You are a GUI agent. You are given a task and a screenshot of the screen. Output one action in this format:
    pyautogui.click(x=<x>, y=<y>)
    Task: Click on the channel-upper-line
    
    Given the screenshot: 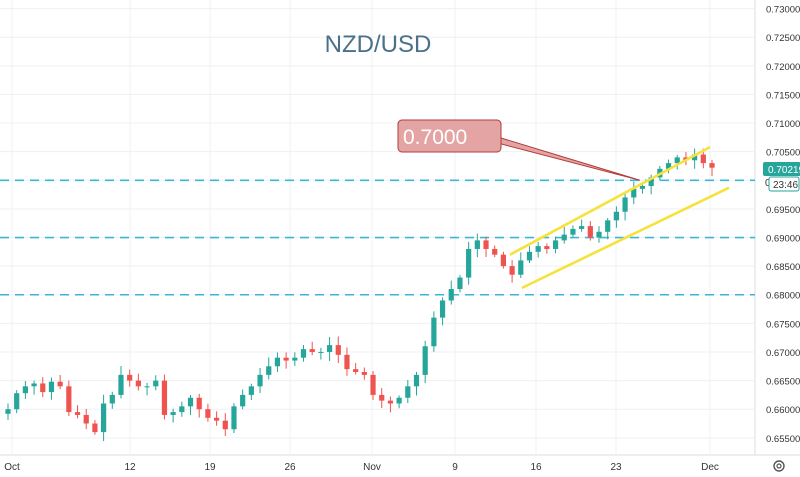 What is the action you would take?
    pyautogui.click(x=610, y=200)
    